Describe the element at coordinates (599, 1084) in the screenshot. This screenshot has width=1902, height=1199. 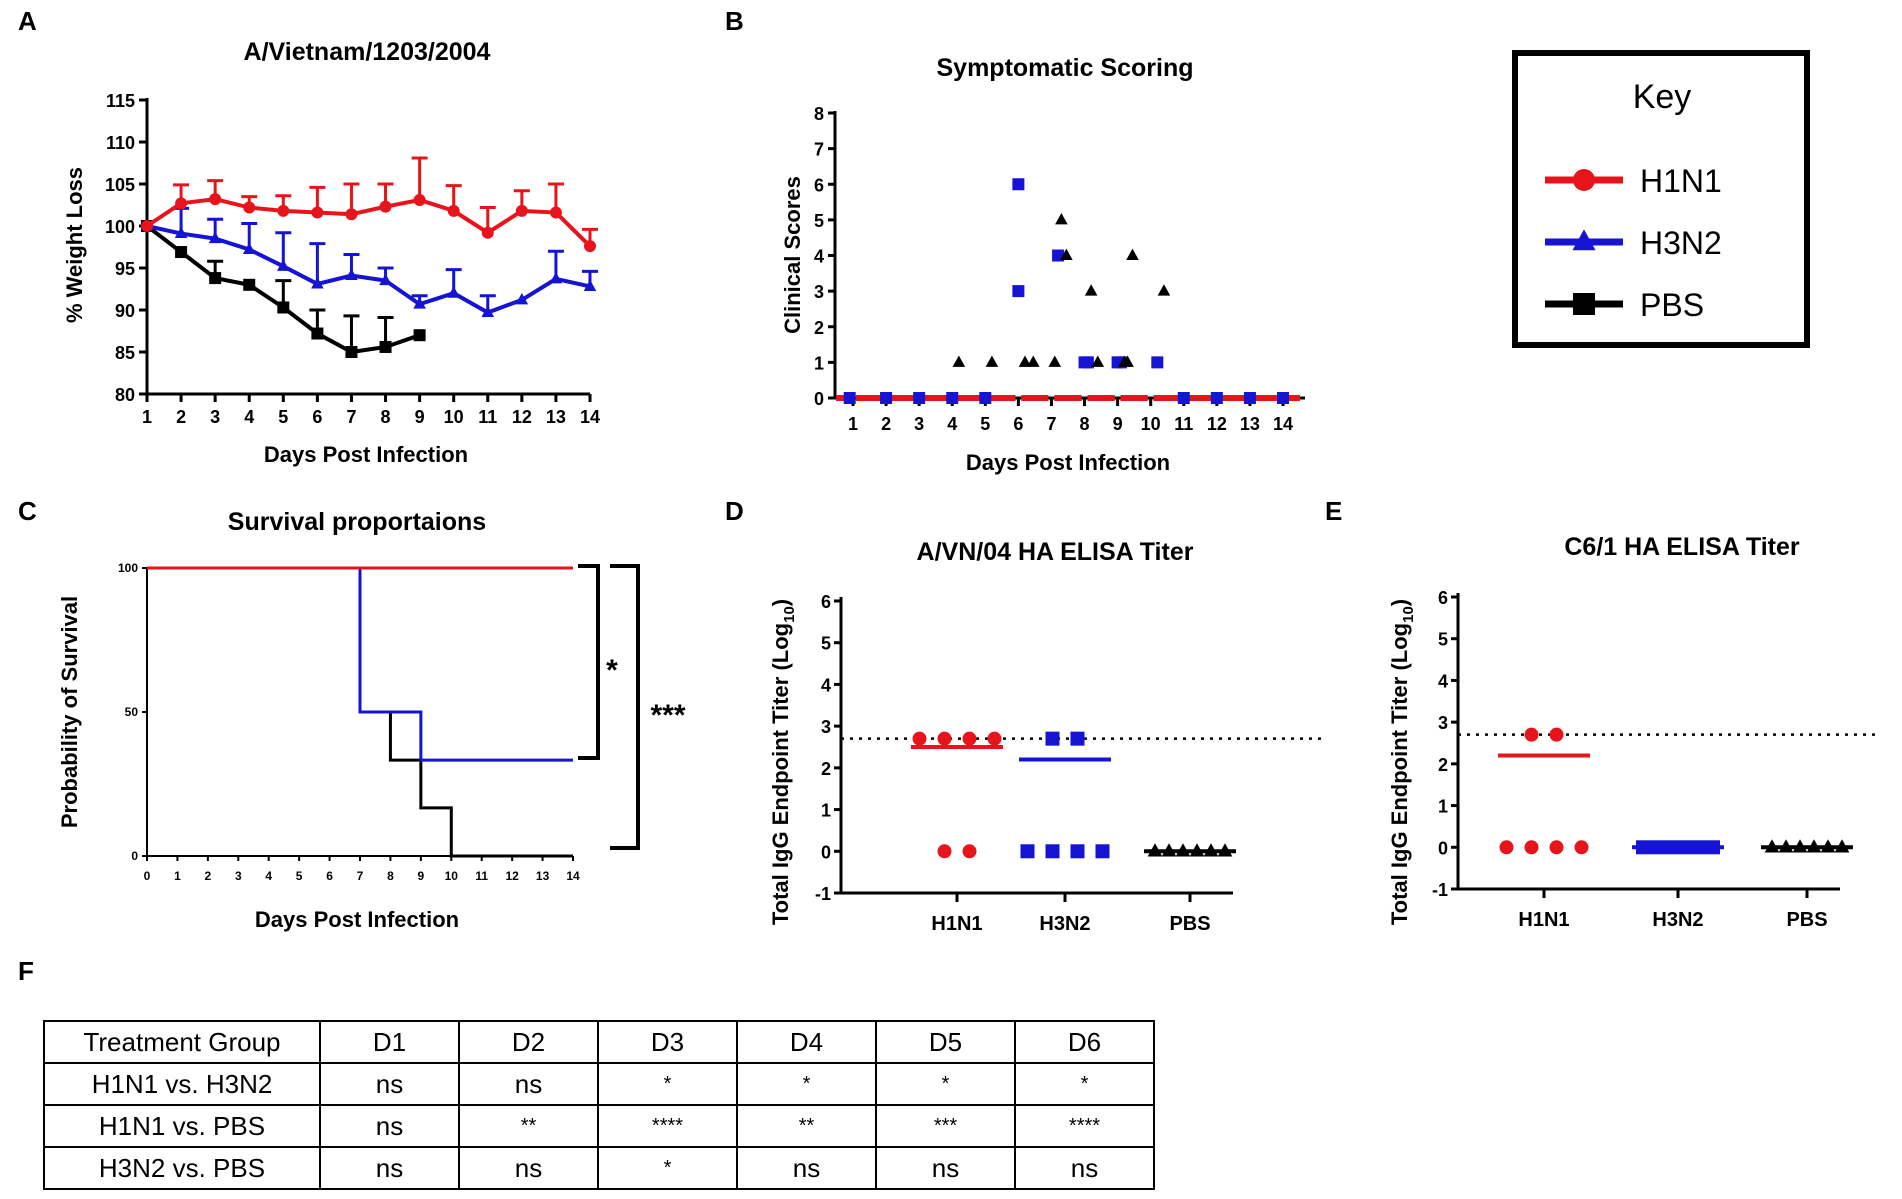
I see `table-row: H1N1 vs. H3N2 ns ns * * * *` at that location.